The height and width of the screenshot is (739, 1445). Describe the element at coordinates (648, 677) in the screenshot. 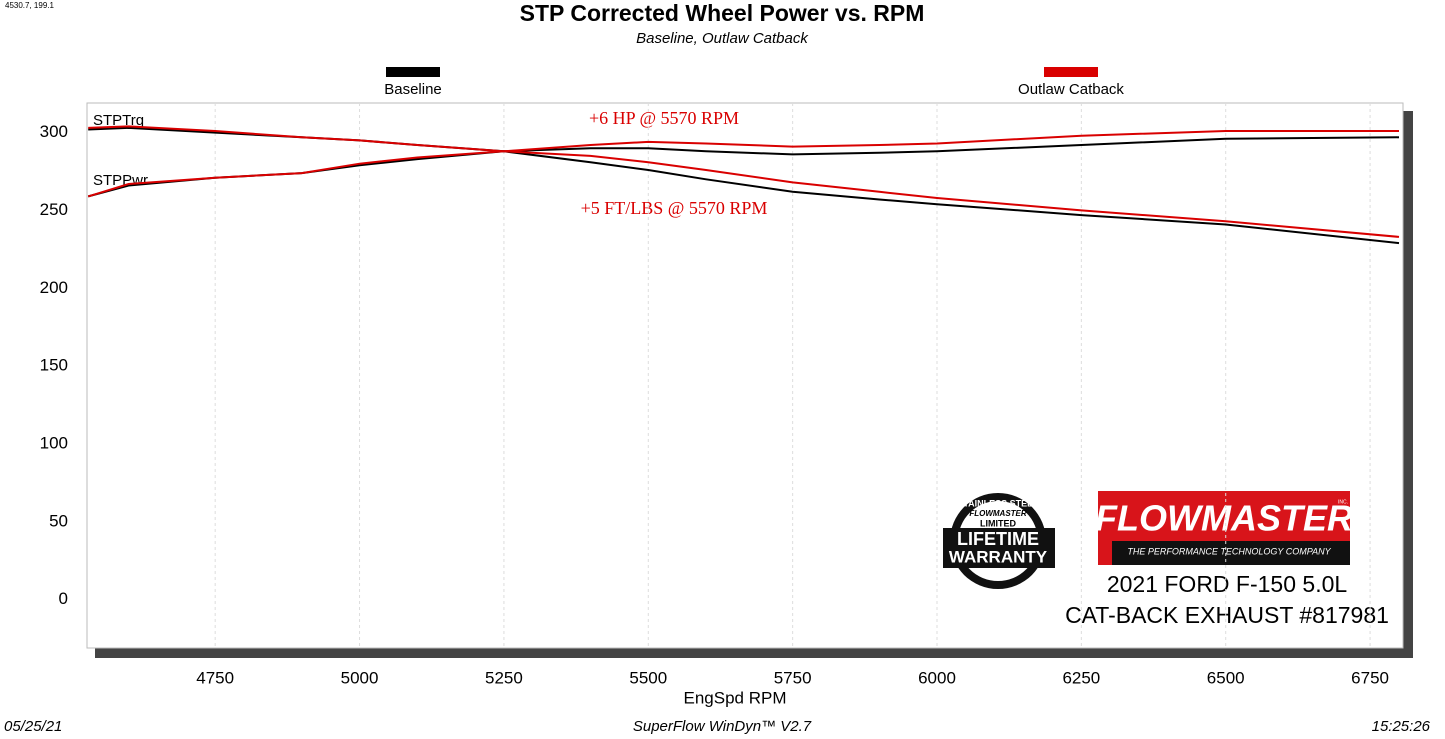

I see `x-tick-label: 5500` at that location.